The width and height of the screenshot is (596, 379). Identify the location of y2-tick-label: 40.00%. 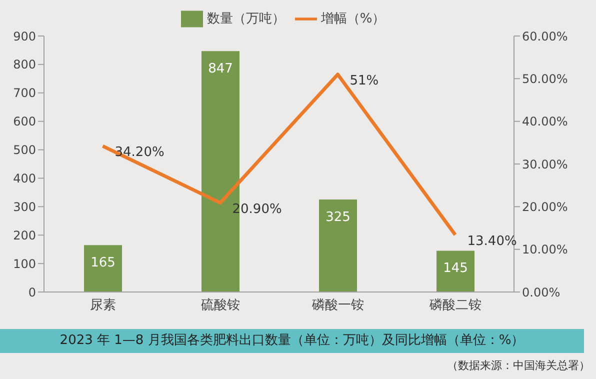
(545, 121).